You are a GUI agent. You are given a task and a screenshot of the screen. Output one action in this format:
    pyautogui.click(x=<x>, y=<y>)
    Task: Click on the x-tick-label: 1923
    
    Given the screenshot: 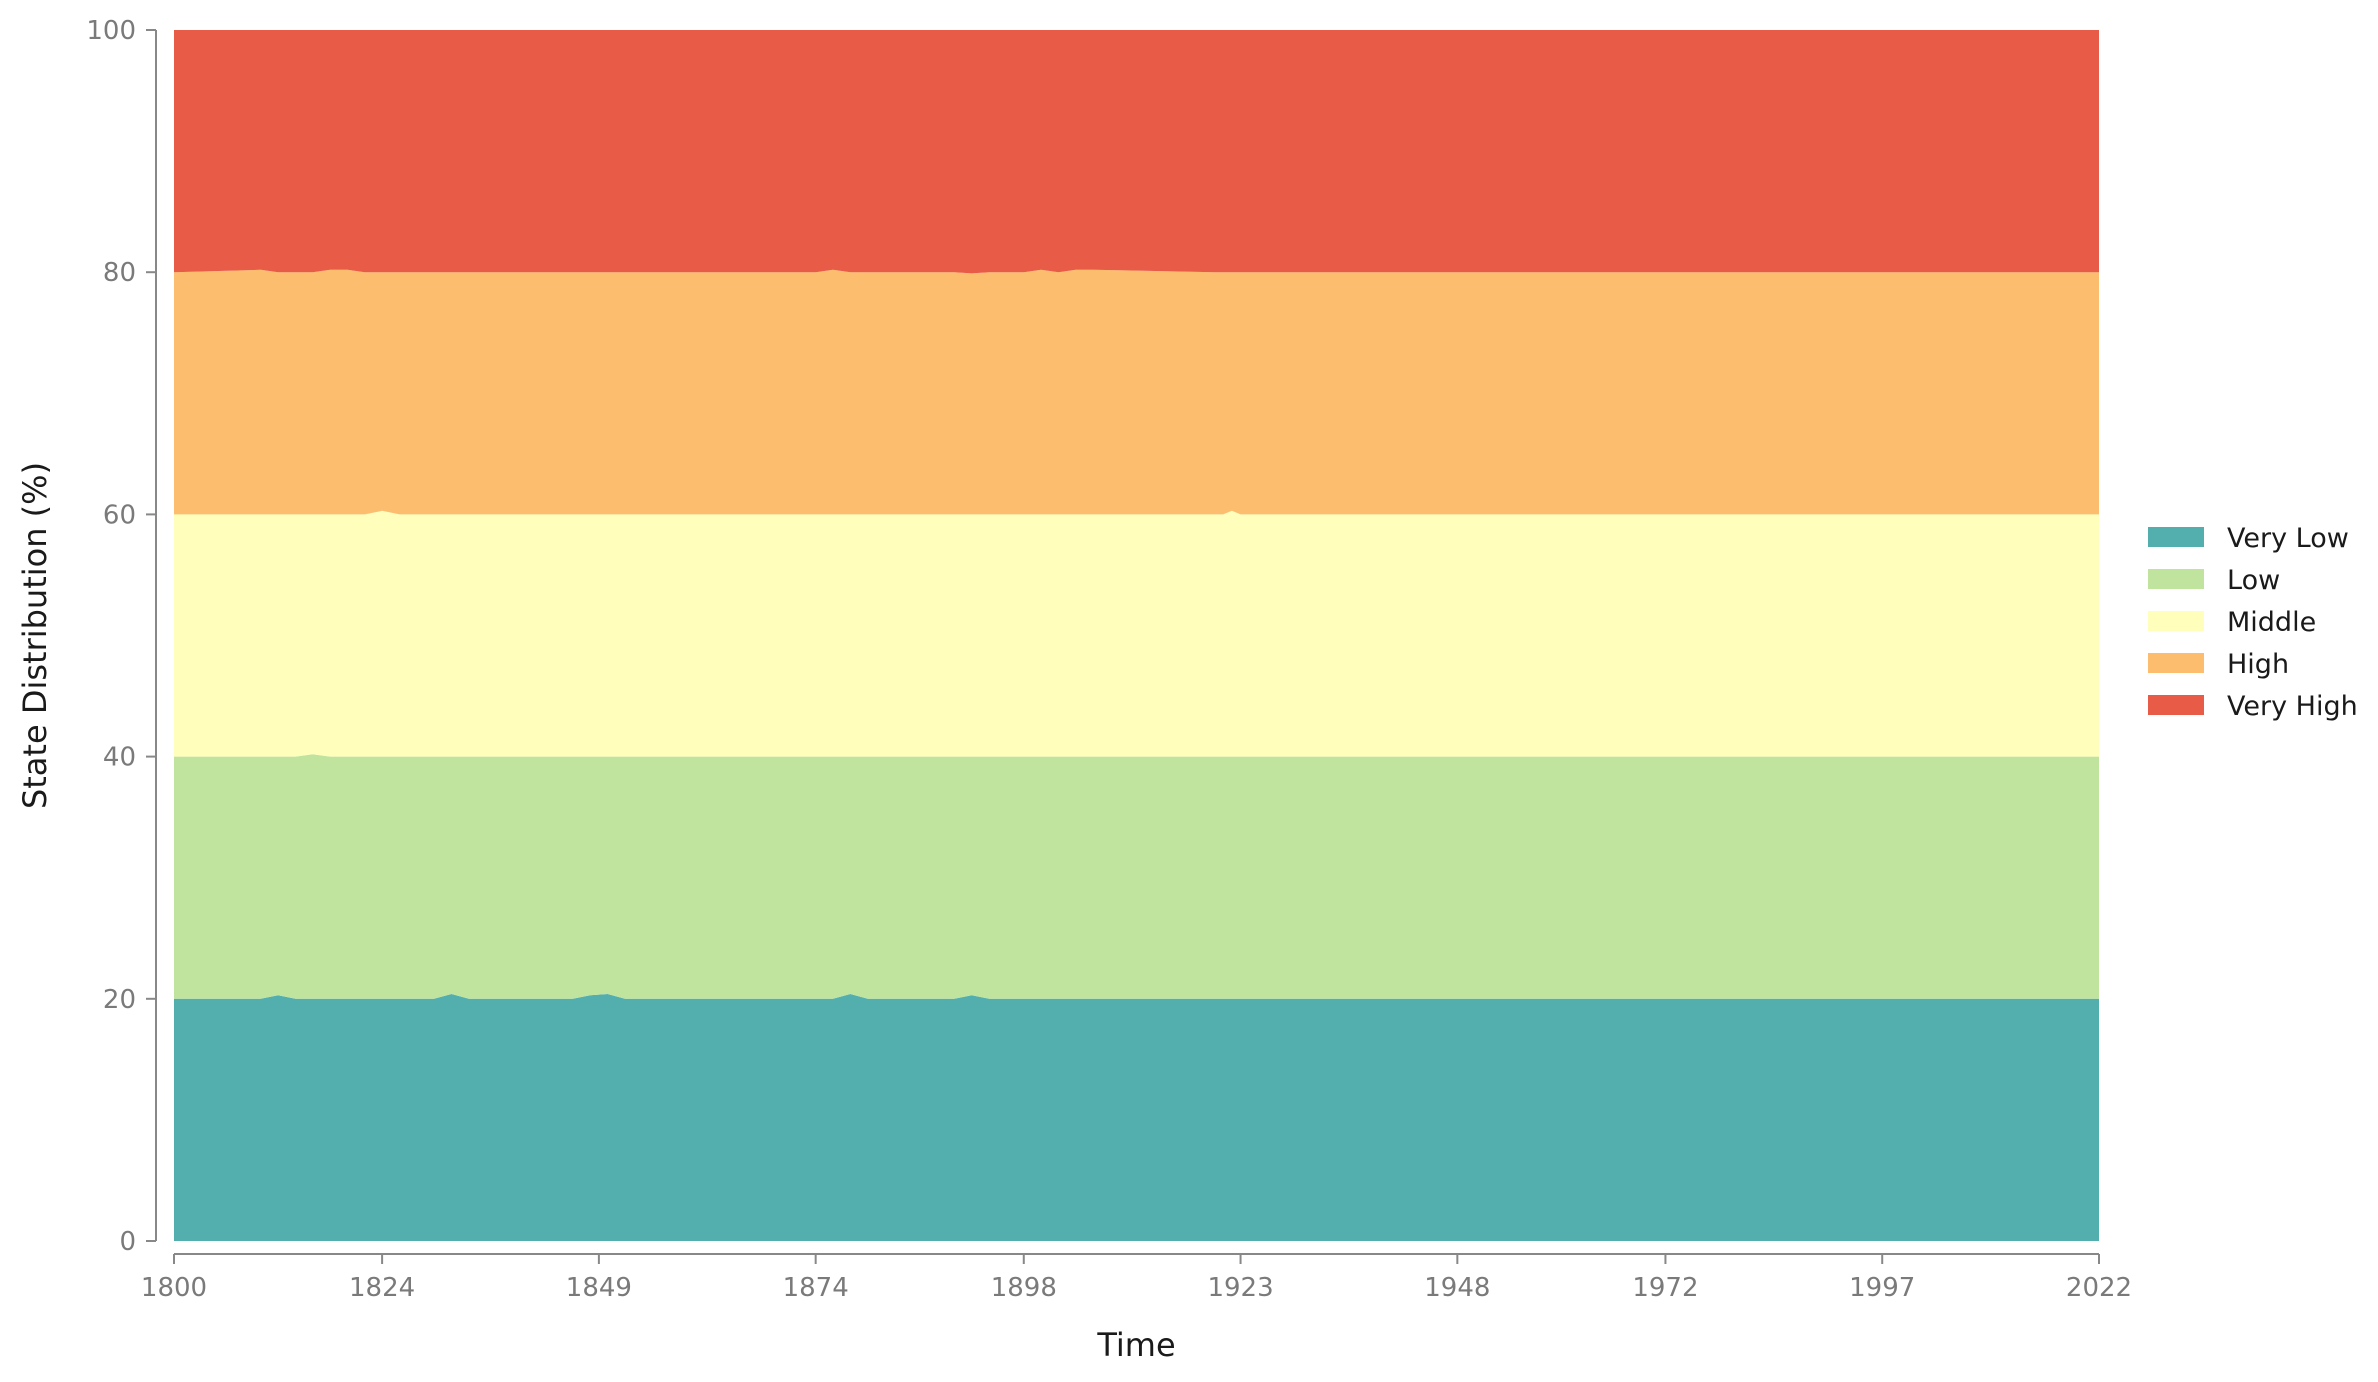 What is the action you would take?
    pyautogui.click(x=1240, y=1288)
    